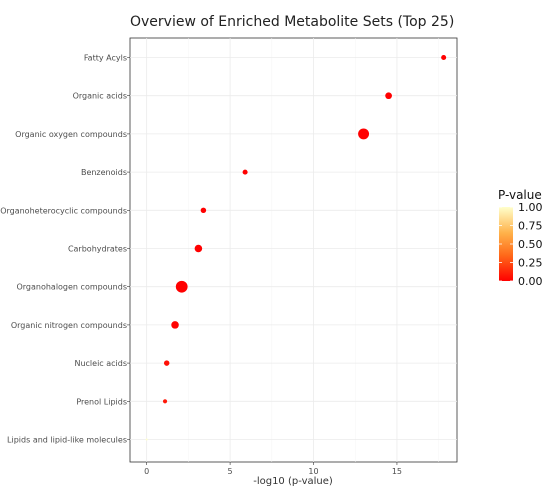  What do you see at coordinates (506, 244) in the screenshot?
I see `legend-colorbar` at bounding box center [506, 244].